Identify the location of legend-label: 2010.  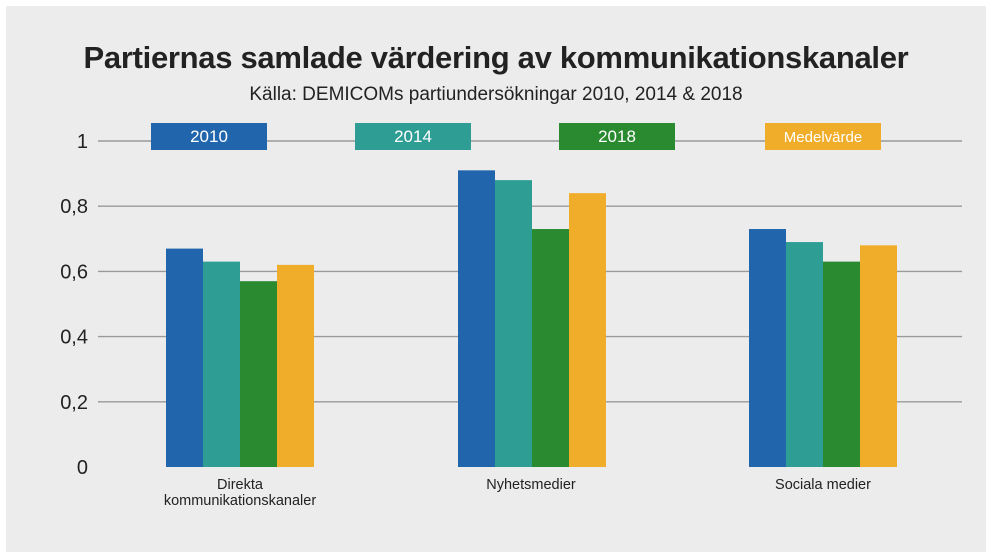
(209, 136).